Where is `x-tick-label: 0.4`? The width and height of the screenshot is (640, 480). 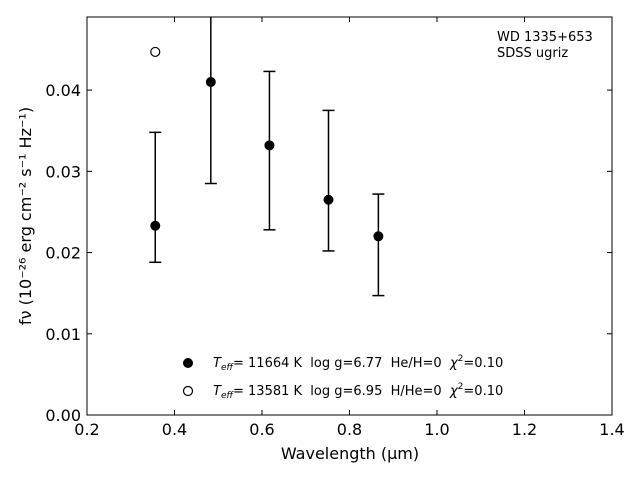 x-tick-label: 0.4 is located at coordinates (174, 429).